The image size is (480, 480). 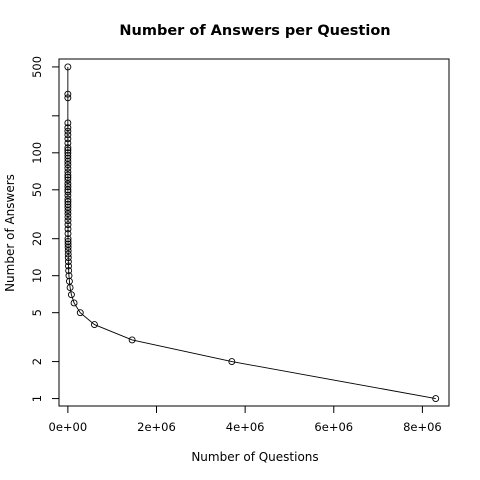 What do you see at coordinates (37, 361) in the screenshot?
I see `y-tick-label: 2` at bounding box center [37, 361].